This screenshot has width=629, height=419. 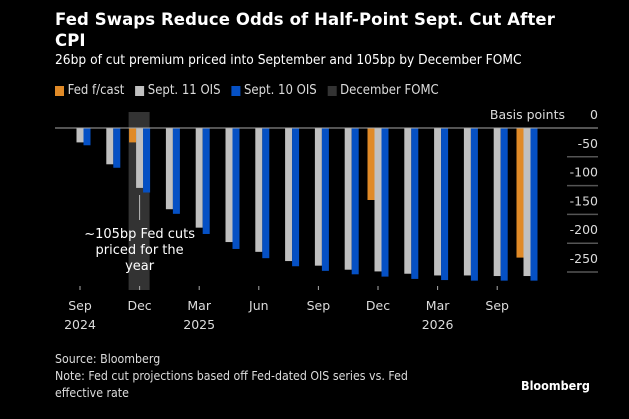 What do you see at coordinates (92, 393) in the screenshot?
I see `note-text-continued: effective rate` at bounding box center [92, 393].